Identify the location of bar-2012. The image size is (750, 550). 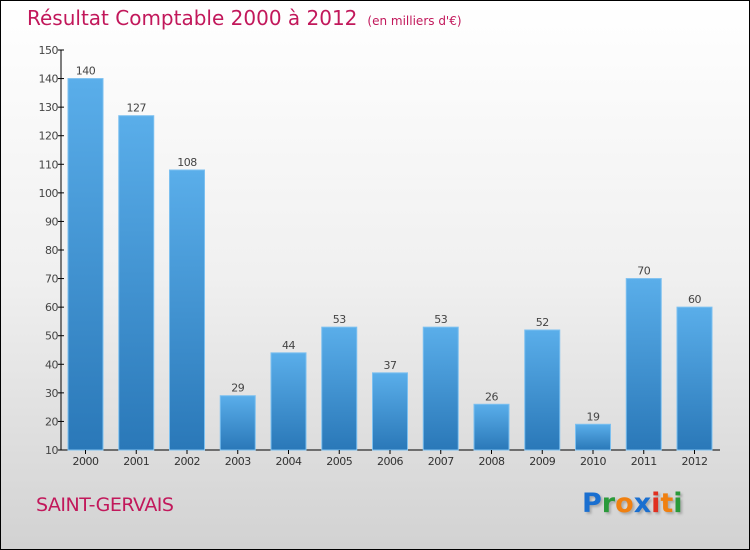
(694, 378).